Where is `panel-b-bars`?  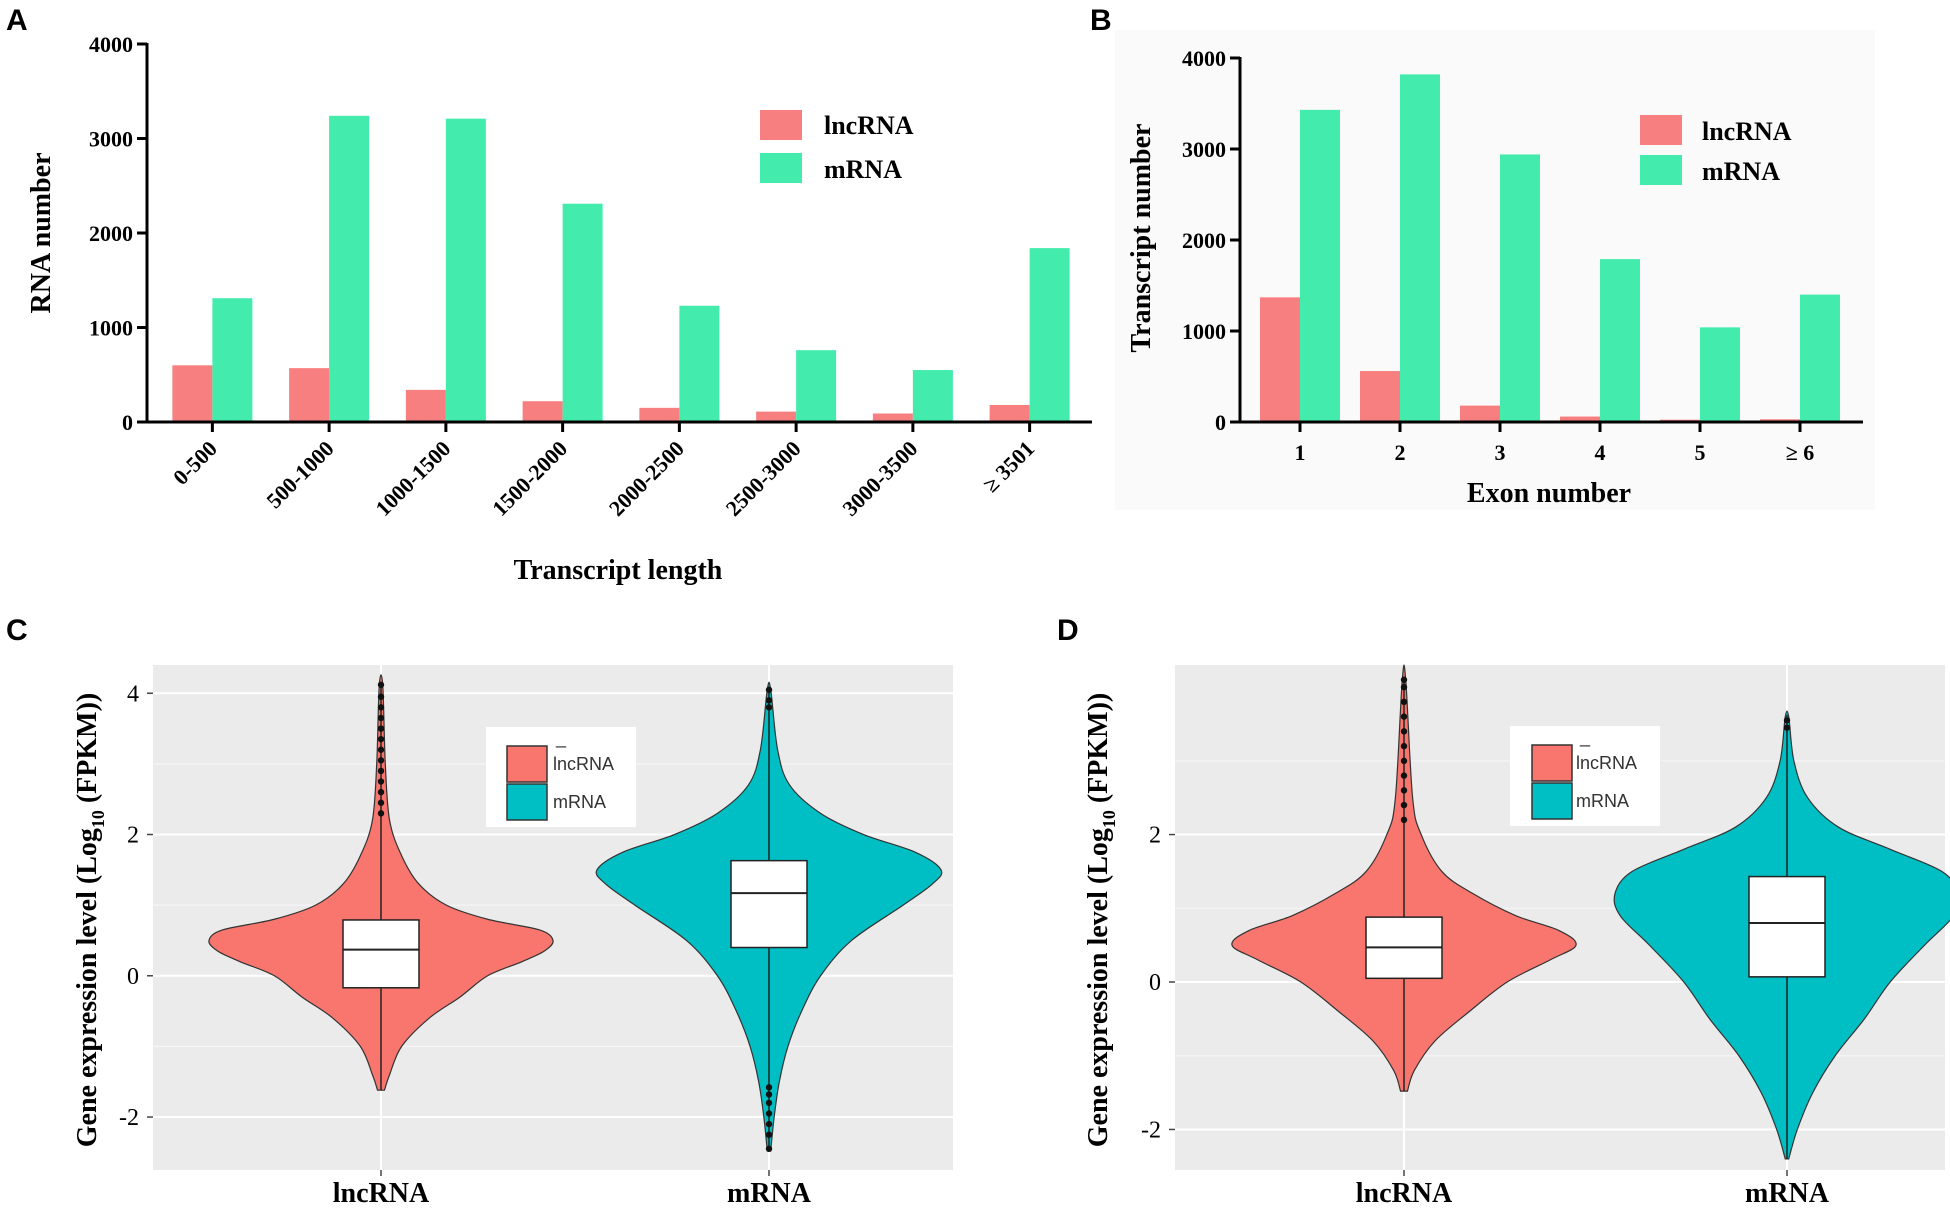 panel-b-bars is located at coordinates (1550, 248).